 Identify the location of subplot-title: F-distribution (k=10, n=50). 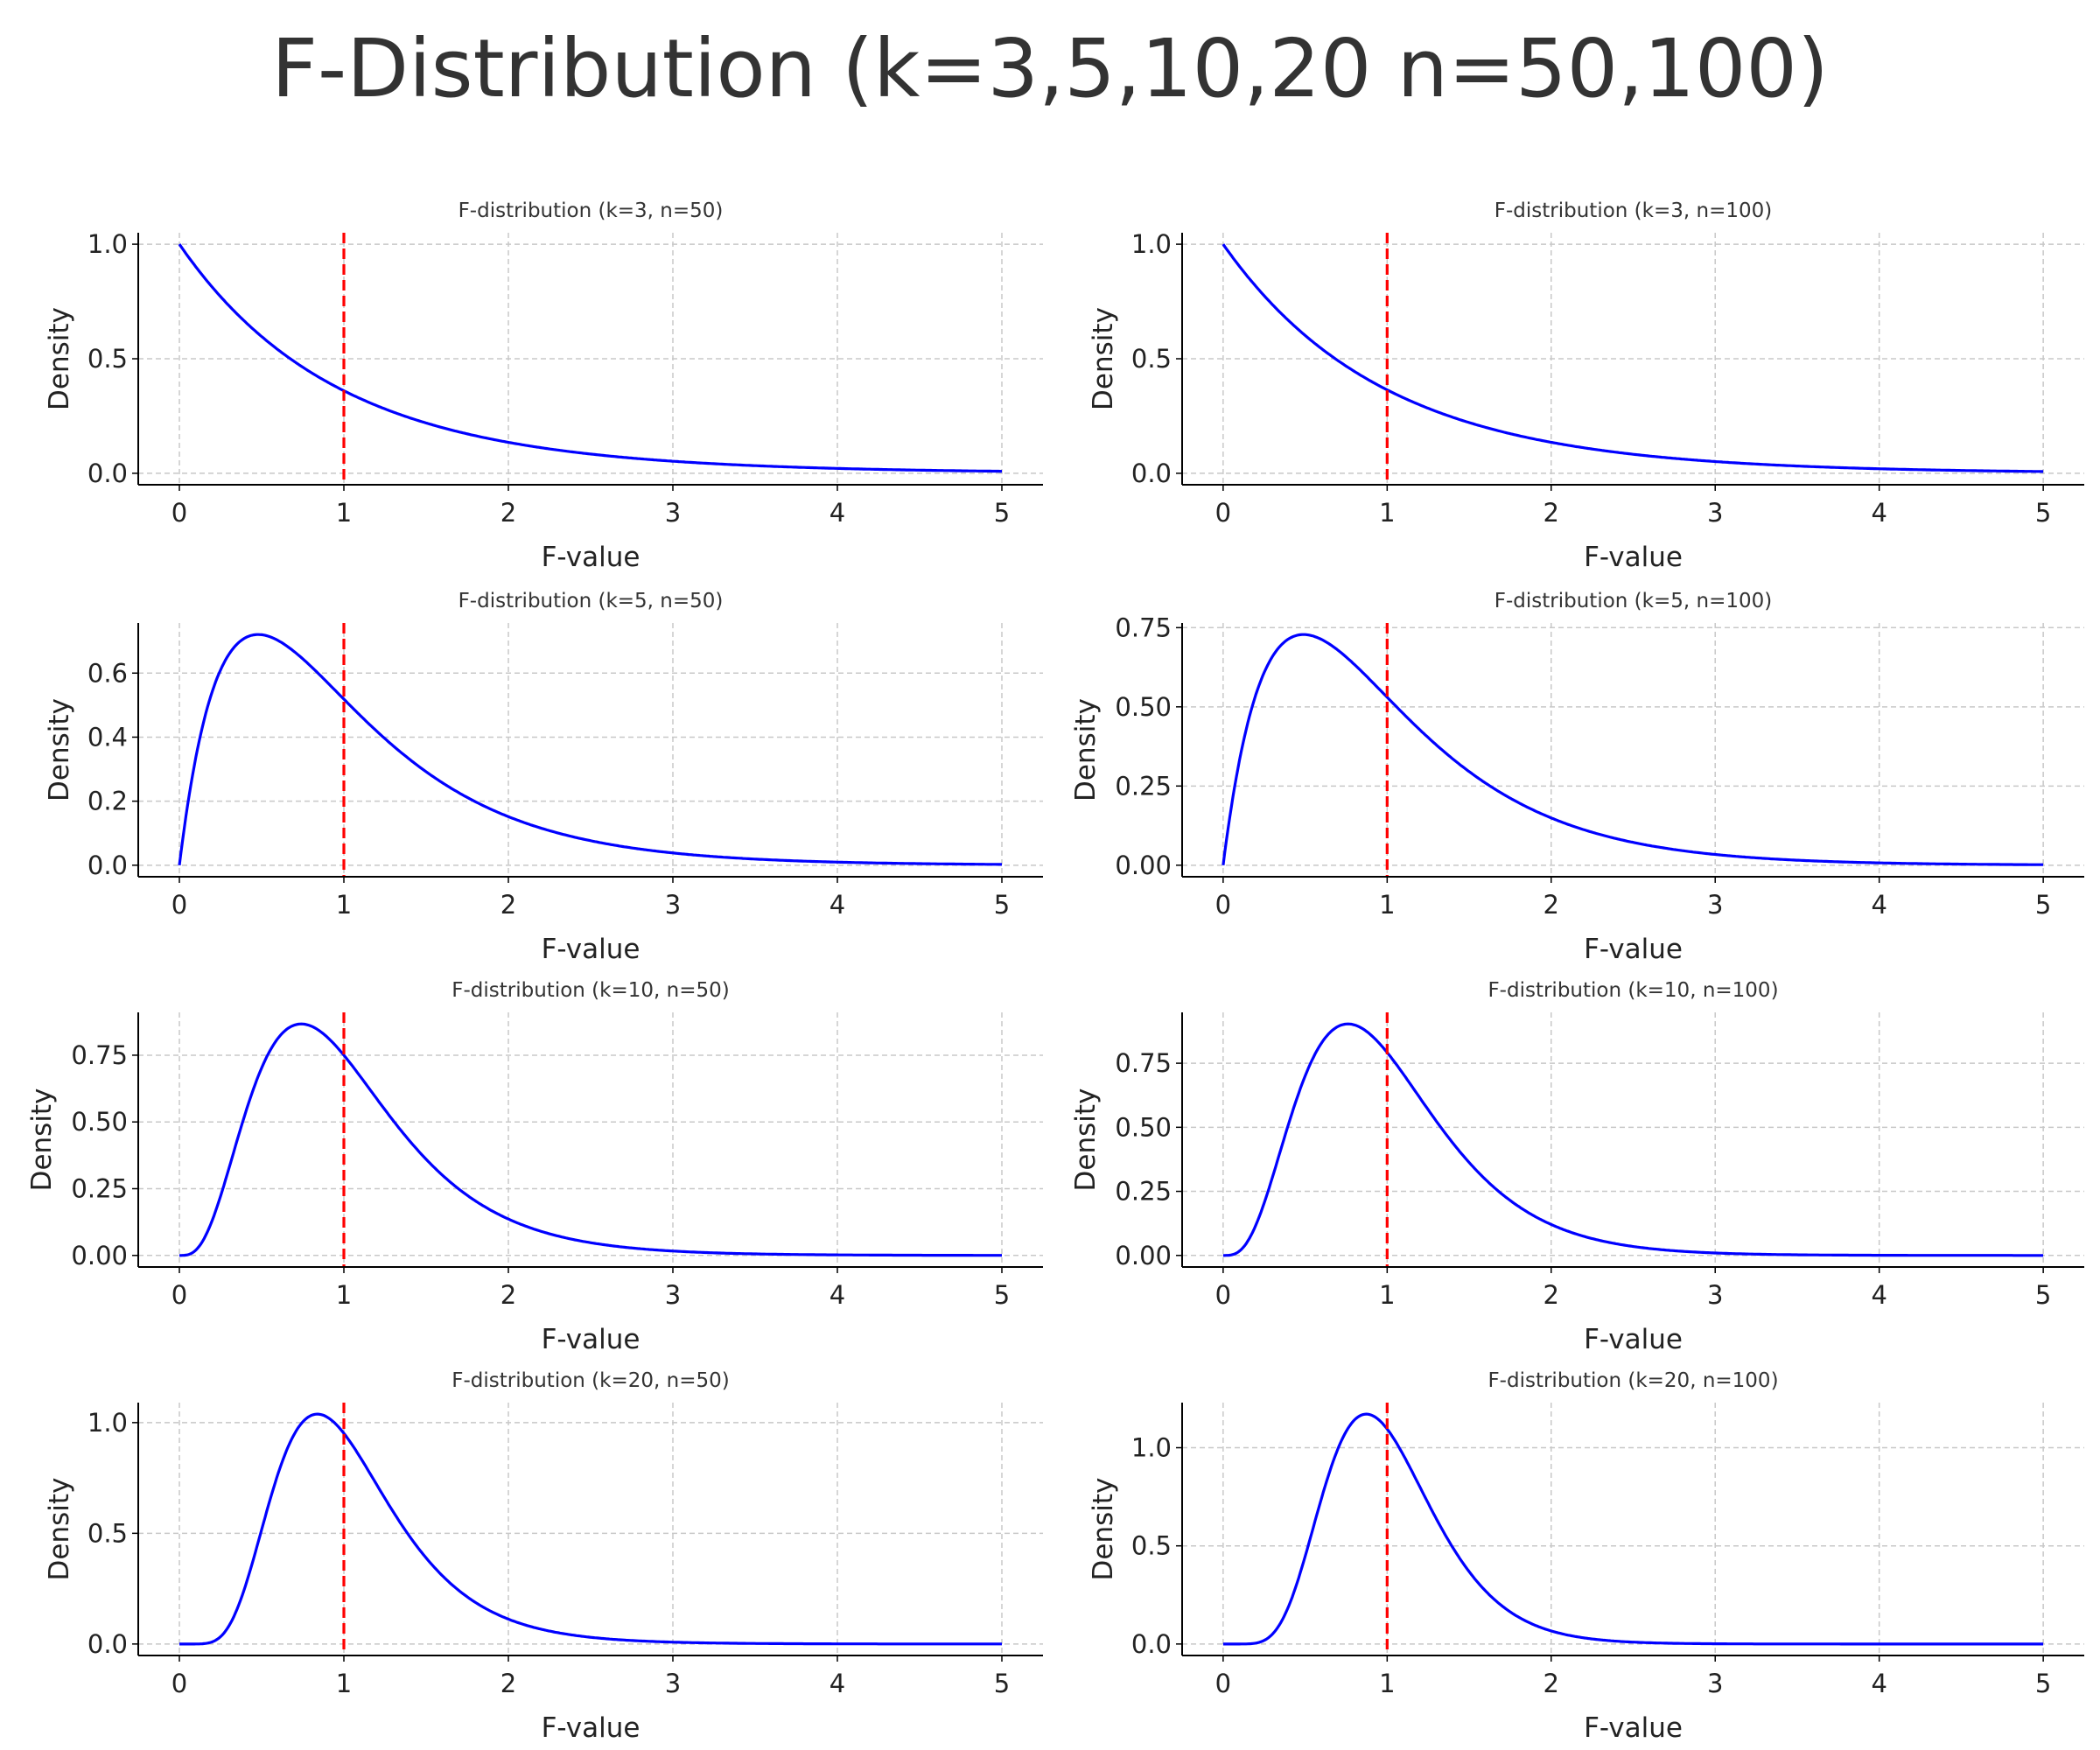
(590, 990).